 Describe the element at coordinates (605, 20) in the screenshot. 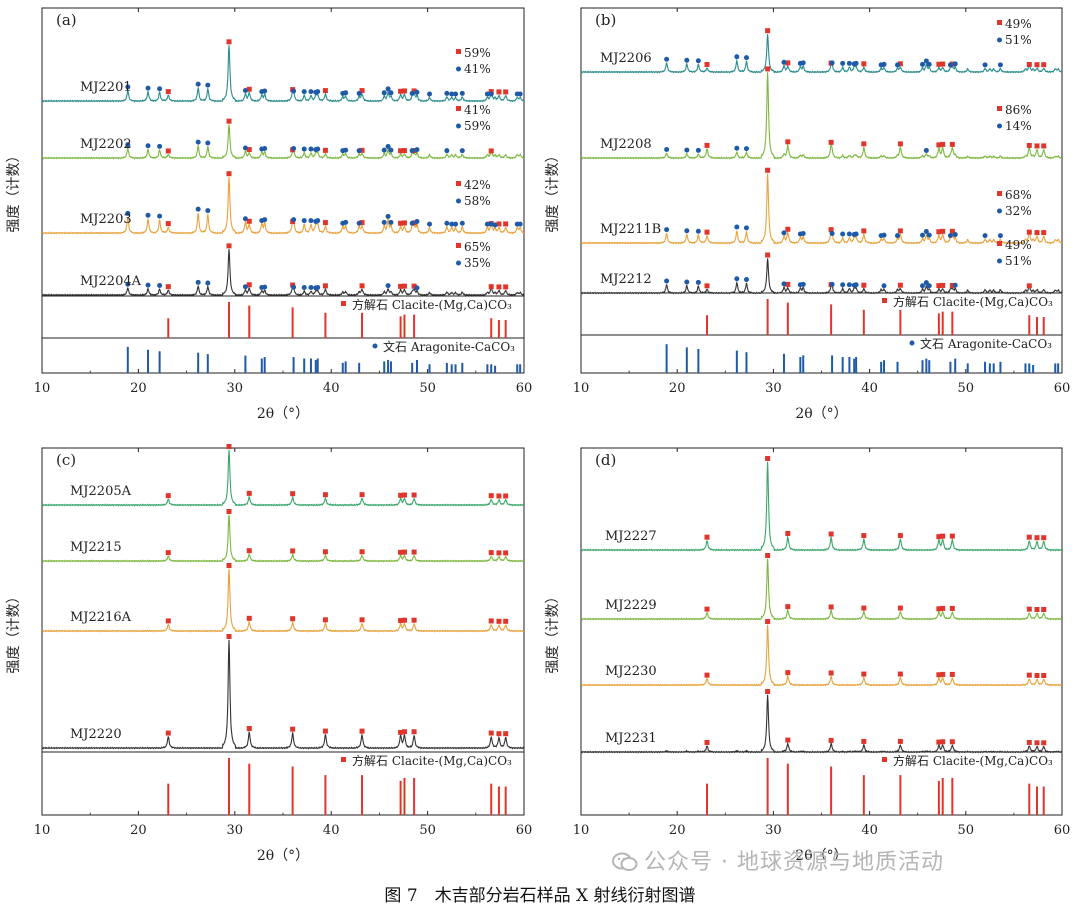

I see `panel-label: (b)` at that location.